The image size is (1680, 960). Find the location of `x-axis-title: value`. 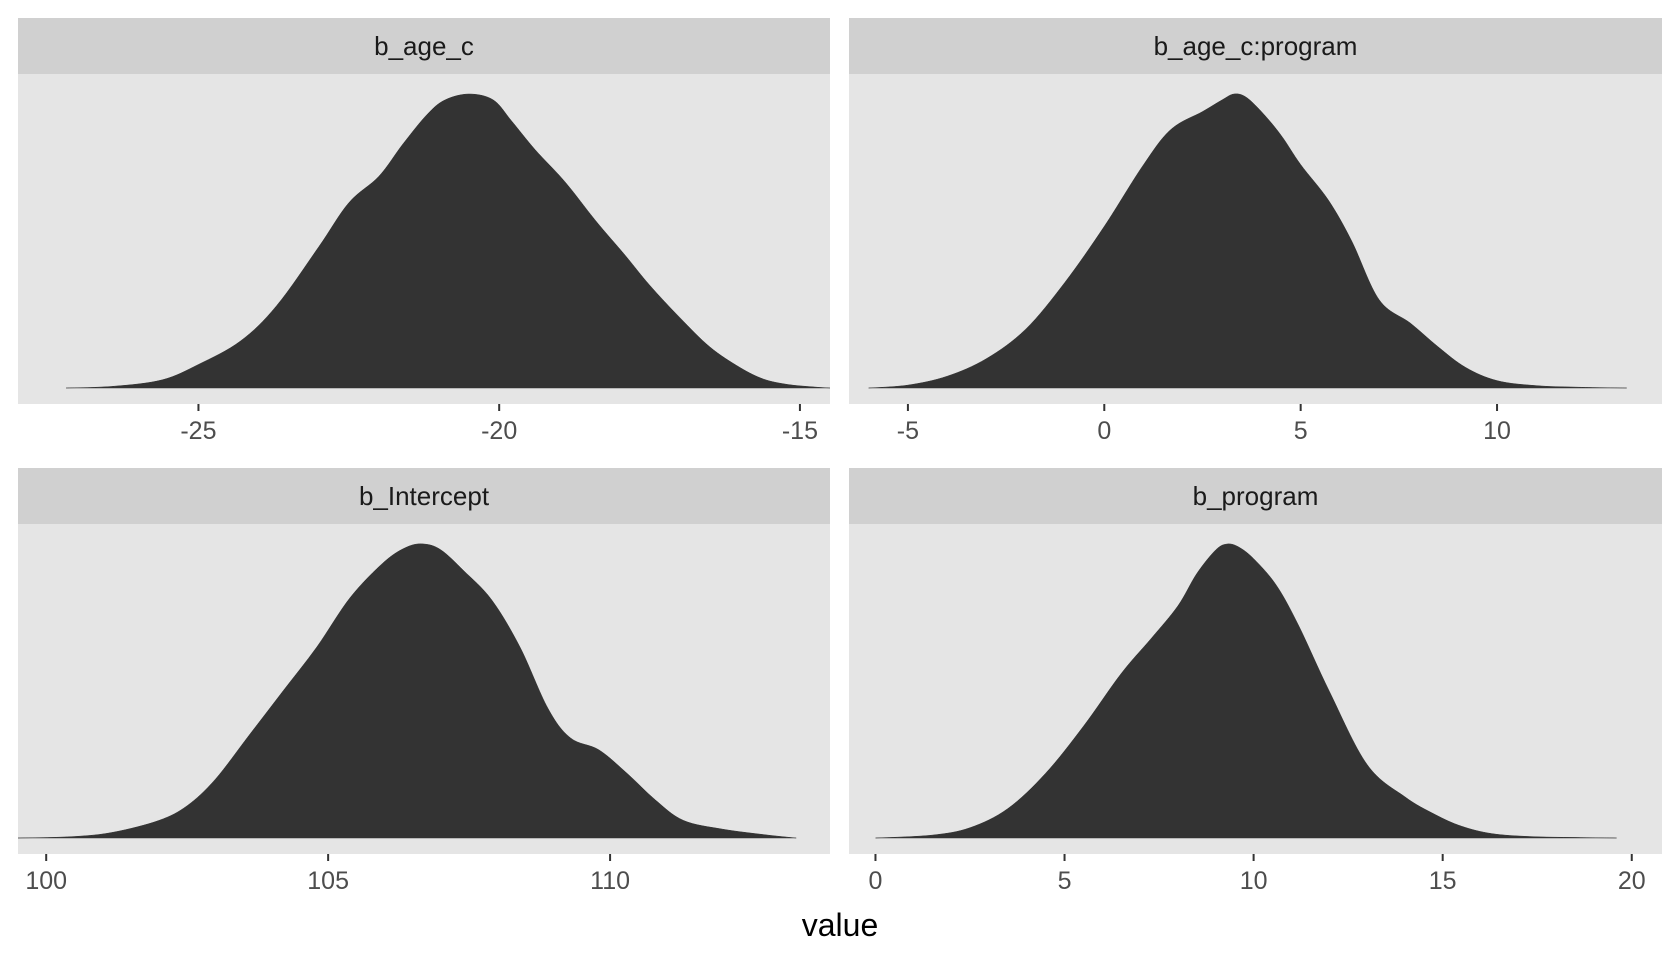

x-axis-title: value is located at coordinates (840, 925).